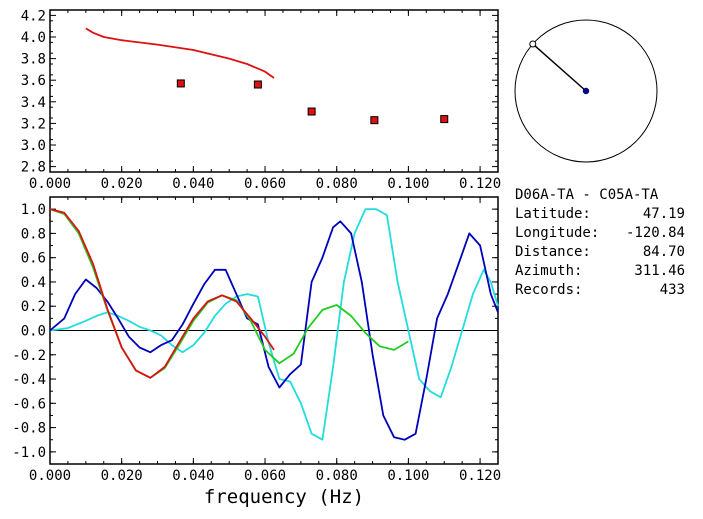 Image resolution: width=703 pixels, height=519 pixels. What do you see at coordinates (33, 168) in the screenshot?
I see `y-tick-label: 2.8` at bounding box center [33, 168].